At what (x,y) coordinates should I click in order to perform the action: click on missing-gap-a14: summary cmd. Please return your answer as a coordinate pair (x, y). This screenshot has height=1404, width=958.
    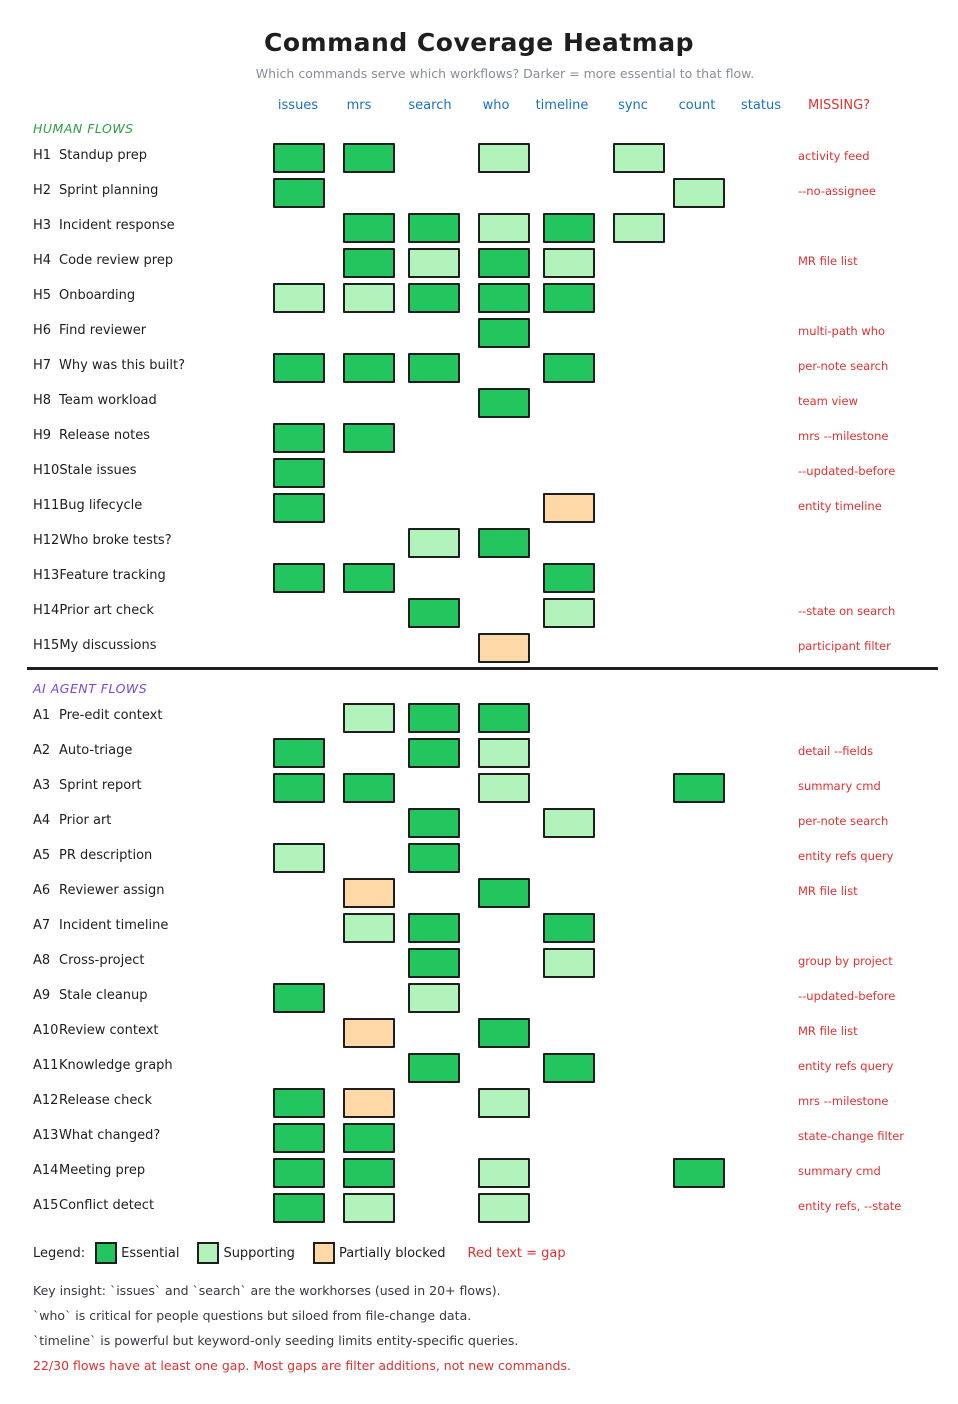
    Looking at the image, I should click on (839, 1171).